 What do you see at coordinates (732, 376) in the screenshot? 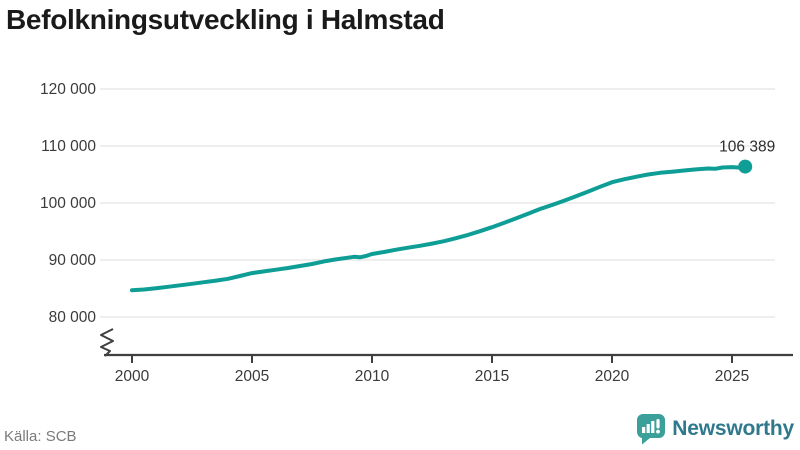
I see `x-tick-label: 2025` at bounding box center [732, 376].